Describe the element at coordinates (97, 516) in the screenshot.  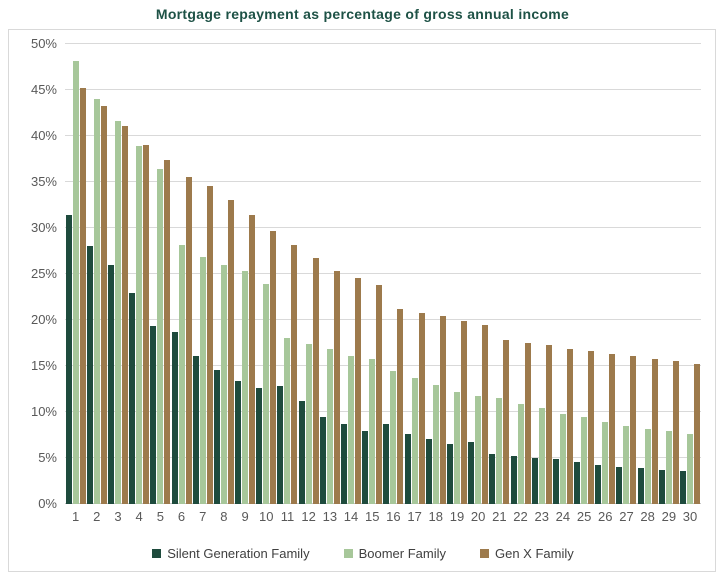
I see `x-tick-label: 2` at that location.